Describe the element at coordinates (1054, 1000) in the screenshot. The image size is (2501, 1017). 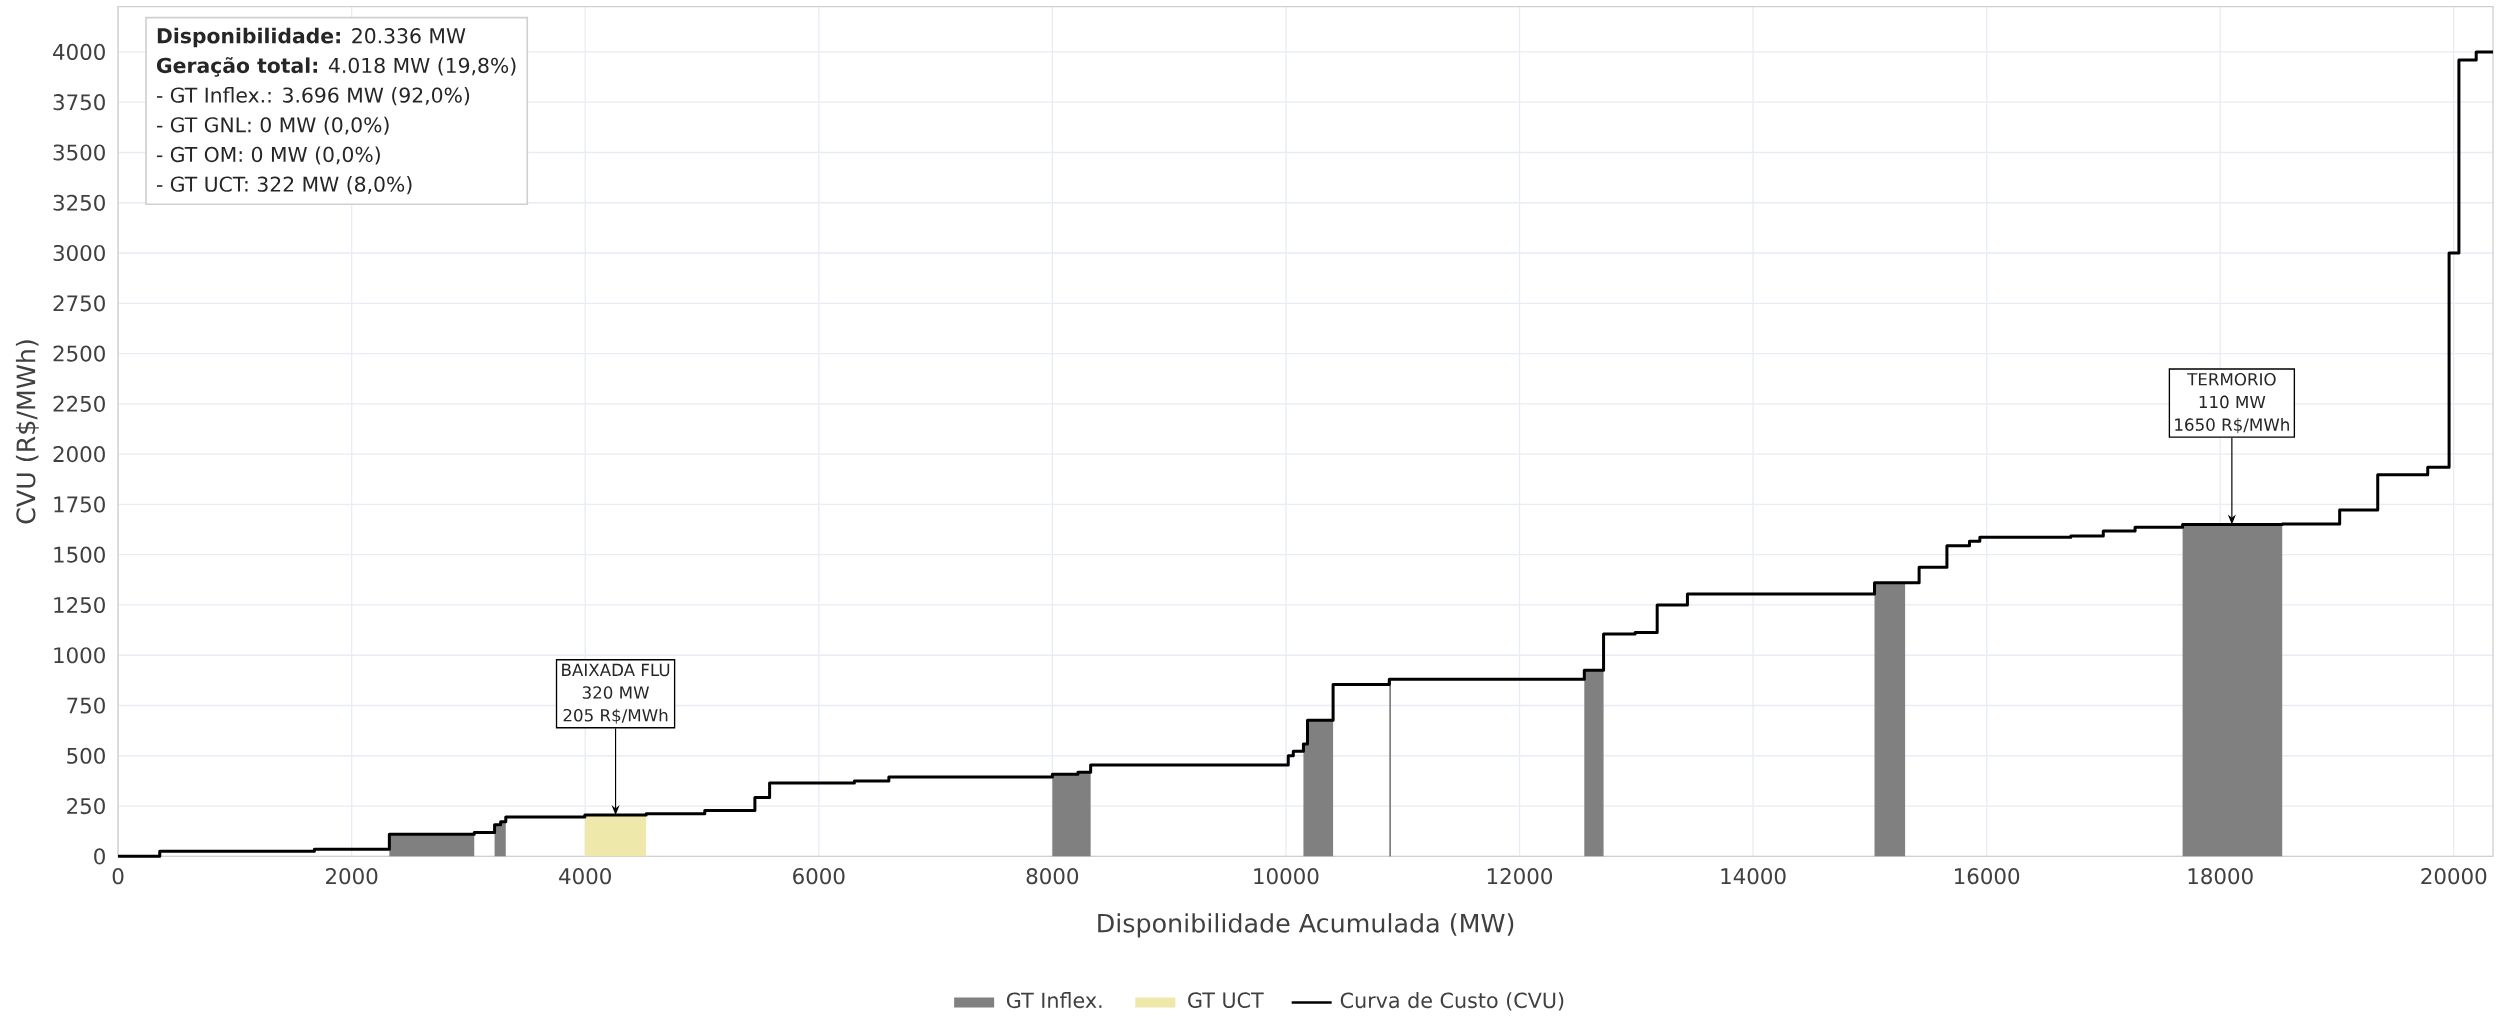
I see `legend-label: GT Inflex.` at that location.